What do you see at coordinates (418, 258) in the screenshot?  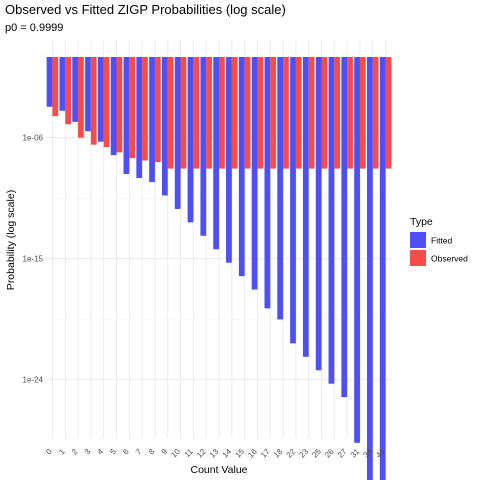 I see `legend-swatch-observed` at bounding box center [418, 258].